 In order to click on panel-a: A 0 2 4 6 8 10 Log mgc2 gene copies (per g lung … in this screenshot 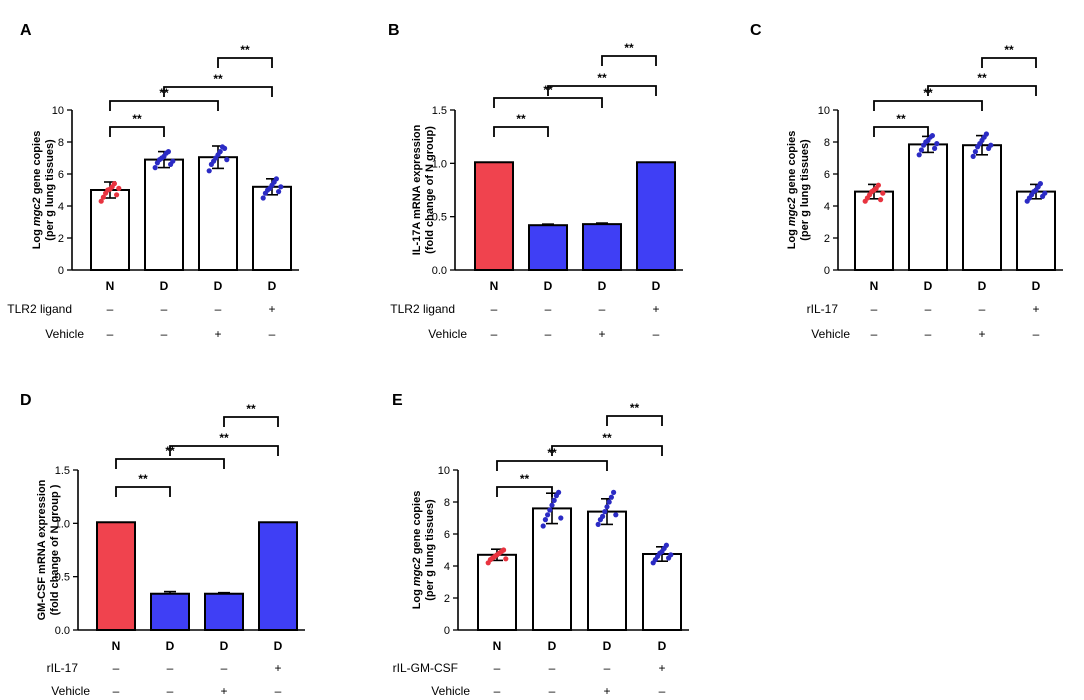, I will do `click(153, 181)`.